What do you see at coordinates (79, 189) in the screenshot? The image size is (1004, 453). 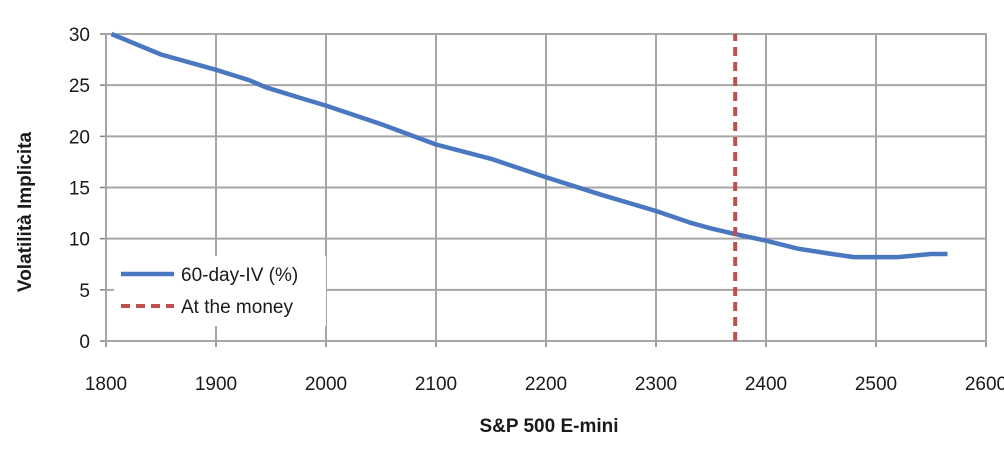 I see `y-tick-label: 15` at bounding box center [79, 189].